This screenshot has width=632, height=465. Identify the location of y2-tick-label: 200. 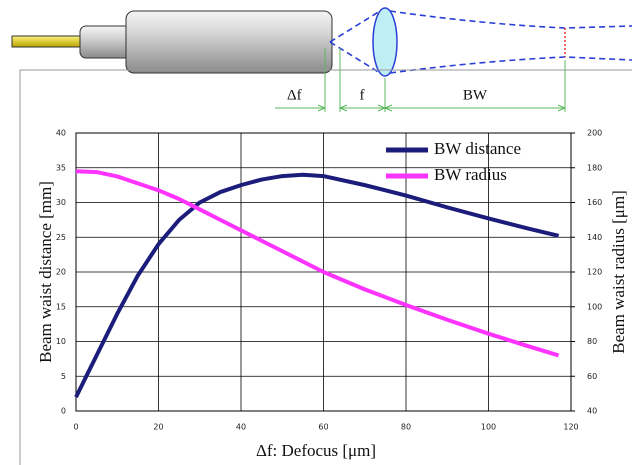
(594, 133).